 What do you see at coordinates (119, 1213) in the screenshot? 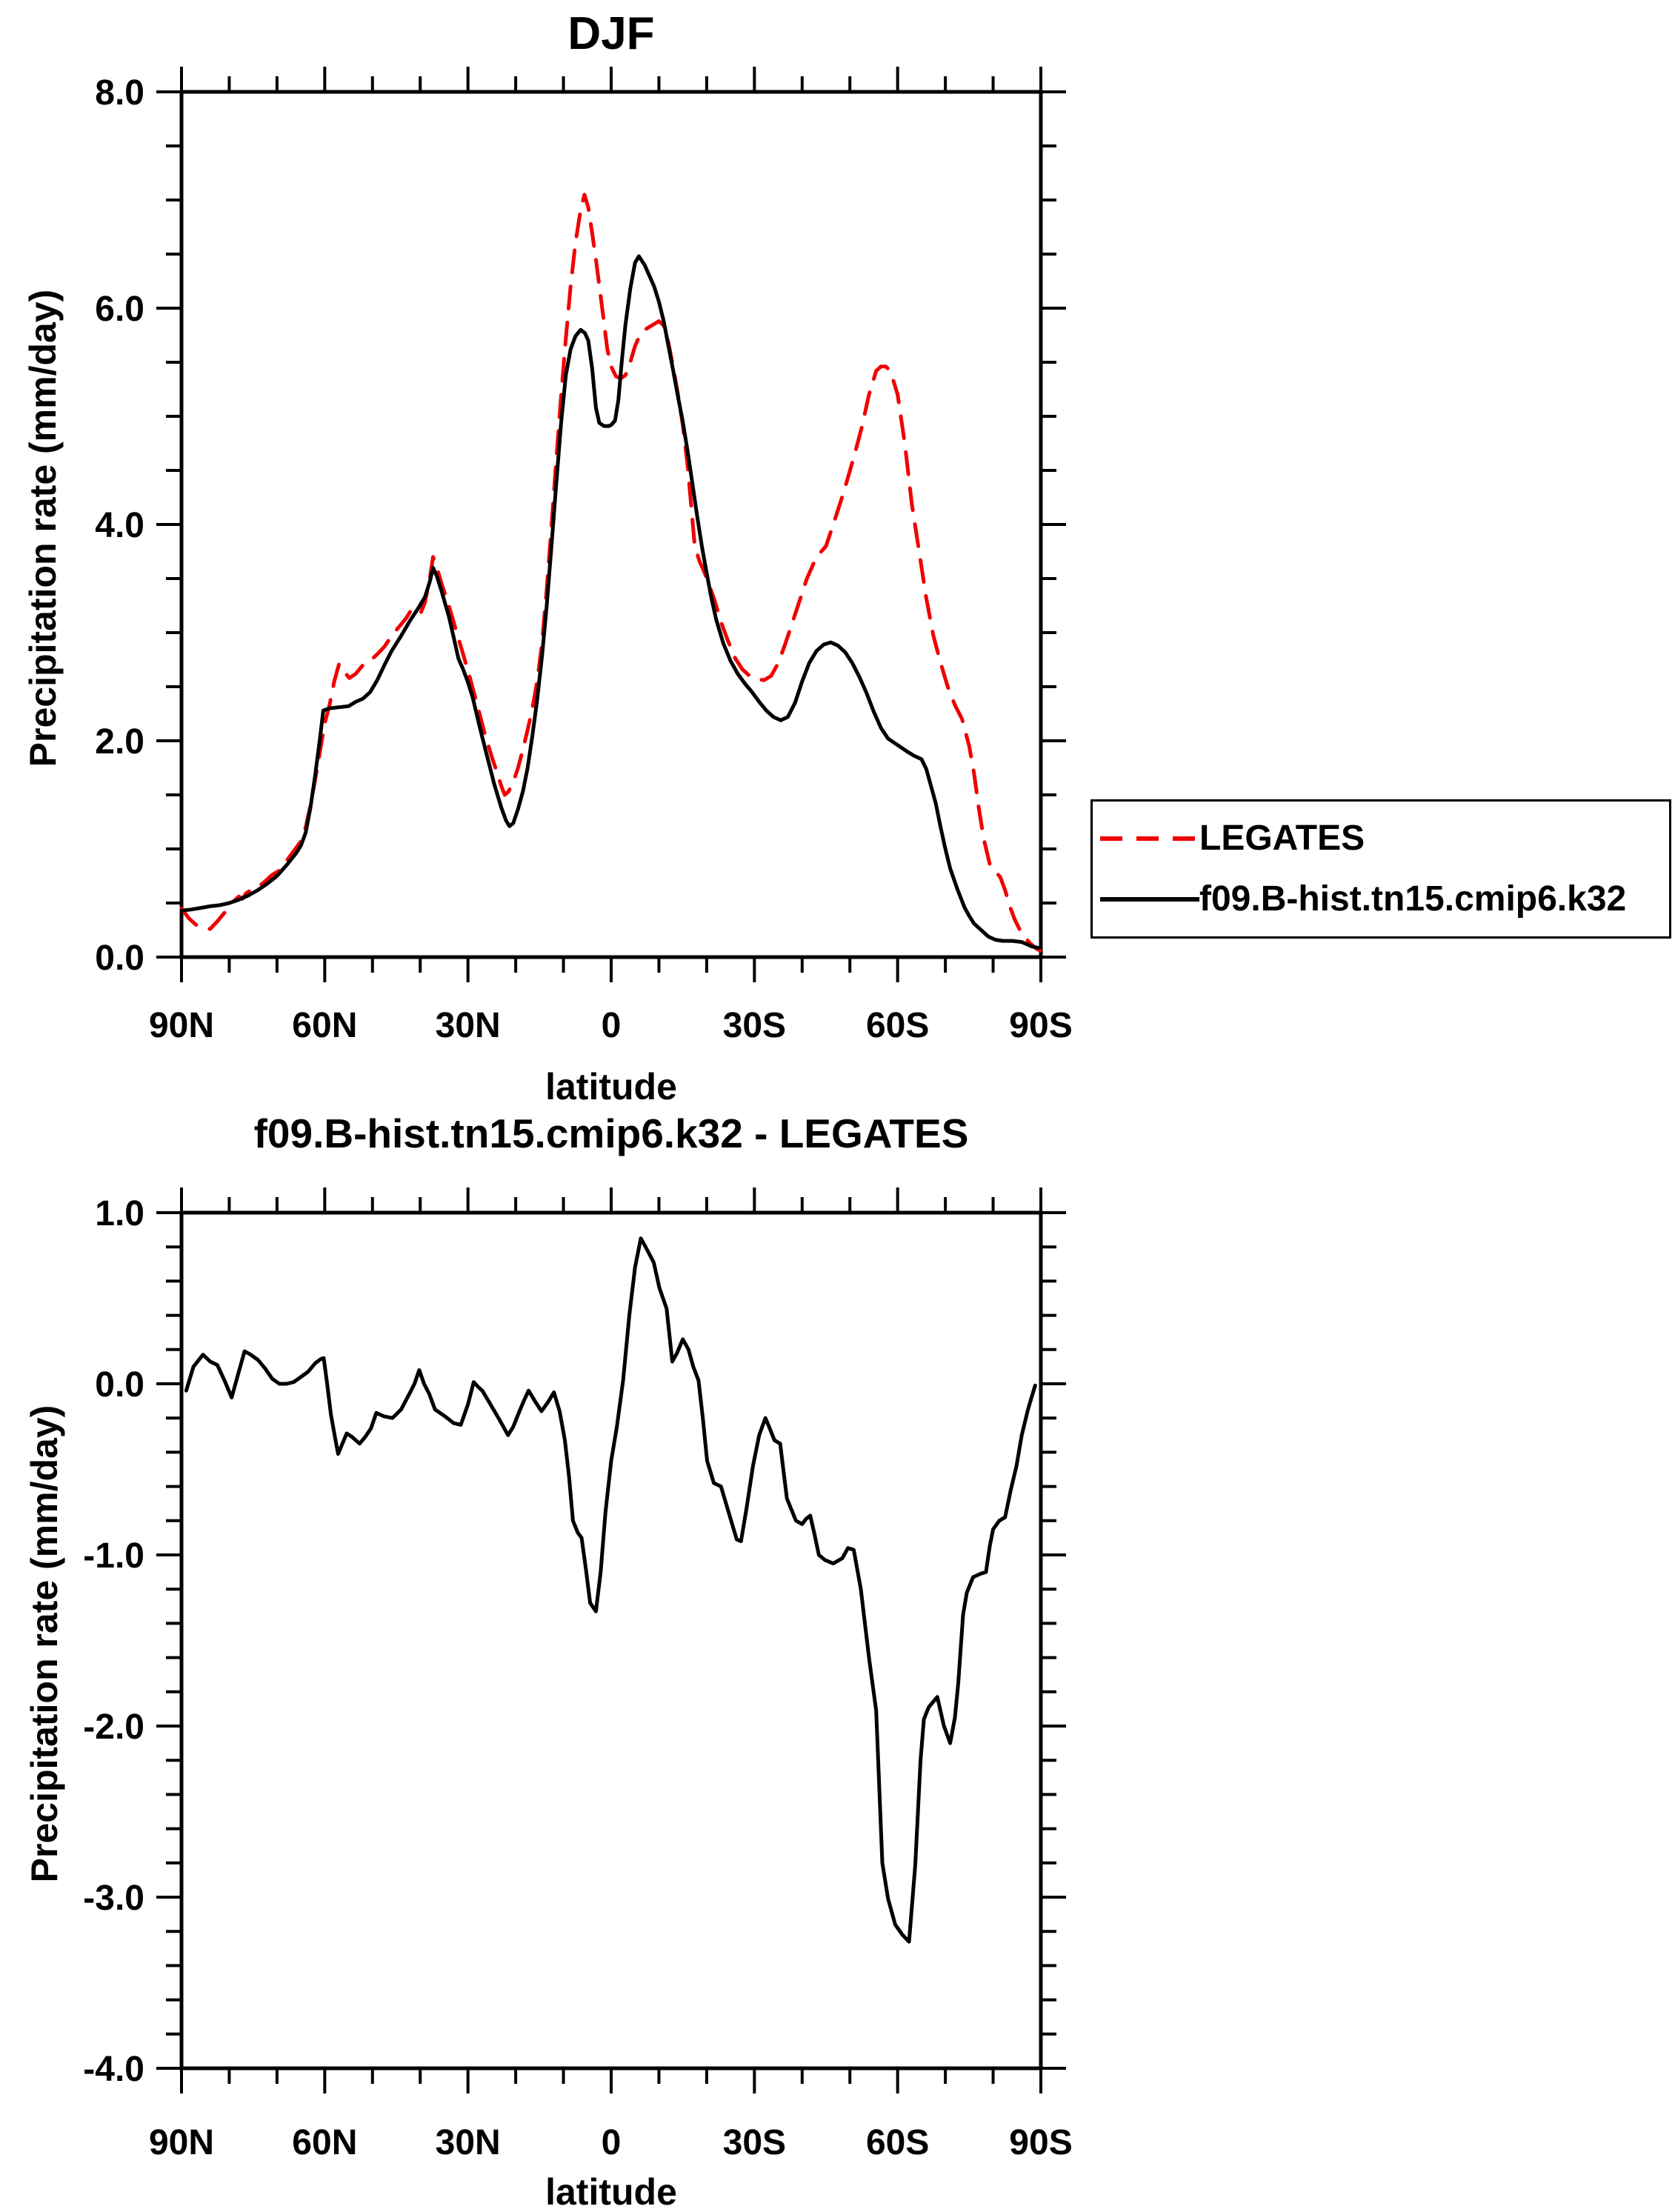
I see `y-tick-label: 1.0` at bounding box center [119, 1213].